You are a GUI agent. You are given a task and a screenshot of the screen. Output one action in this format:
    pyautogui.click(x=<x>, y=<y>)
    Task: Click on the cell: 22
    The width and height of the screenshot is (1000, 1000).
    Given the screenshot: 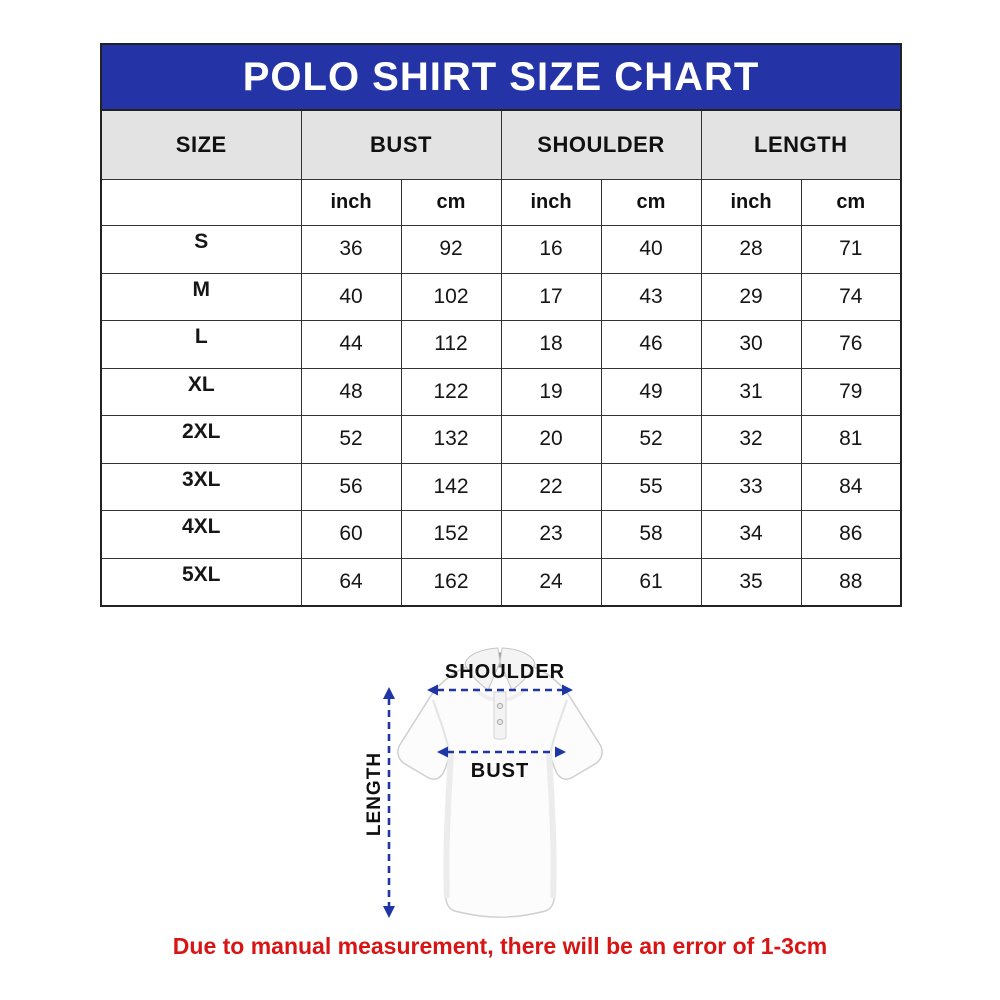 What is the action you would take?
    pyautogui.click(x=551, y=486)
    